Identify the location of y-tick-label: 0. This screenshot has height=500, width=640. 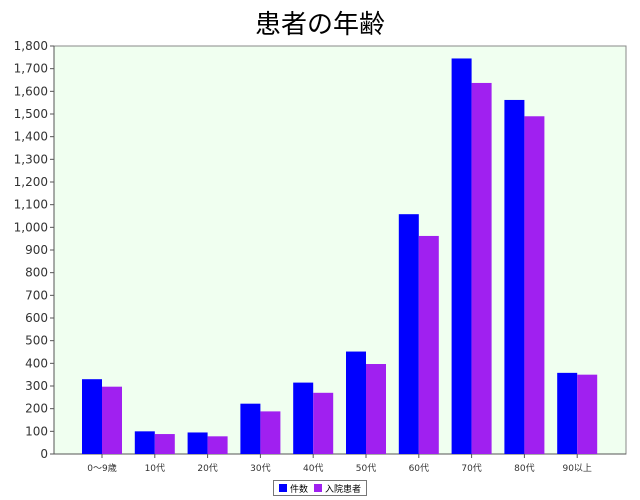
(44, 454).